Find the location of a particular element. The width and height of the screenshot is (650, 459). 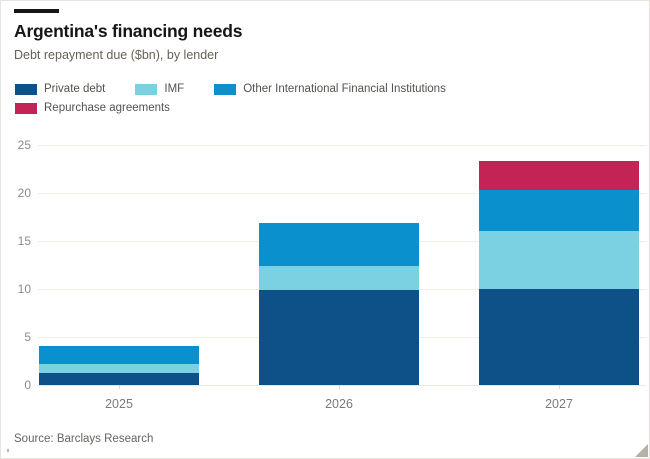

legend-label: Private debt is located at coordinates (75, 89).